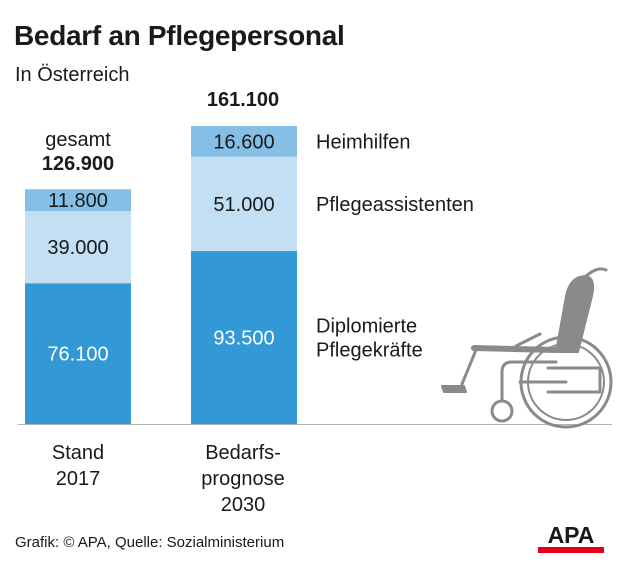  Describe the element at coordinates (78, 164) in the screenshot. I see `total-2017-value: 126.900` at that location.